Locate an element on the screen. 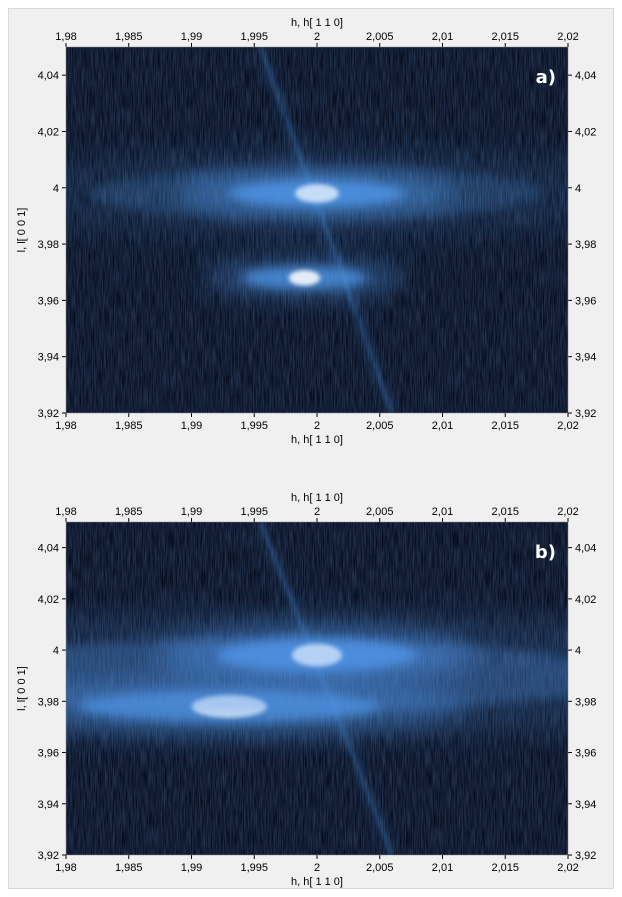  panel-a-top-x-label: h, h[ 1 1 0] is located at coordinates (317, 23).